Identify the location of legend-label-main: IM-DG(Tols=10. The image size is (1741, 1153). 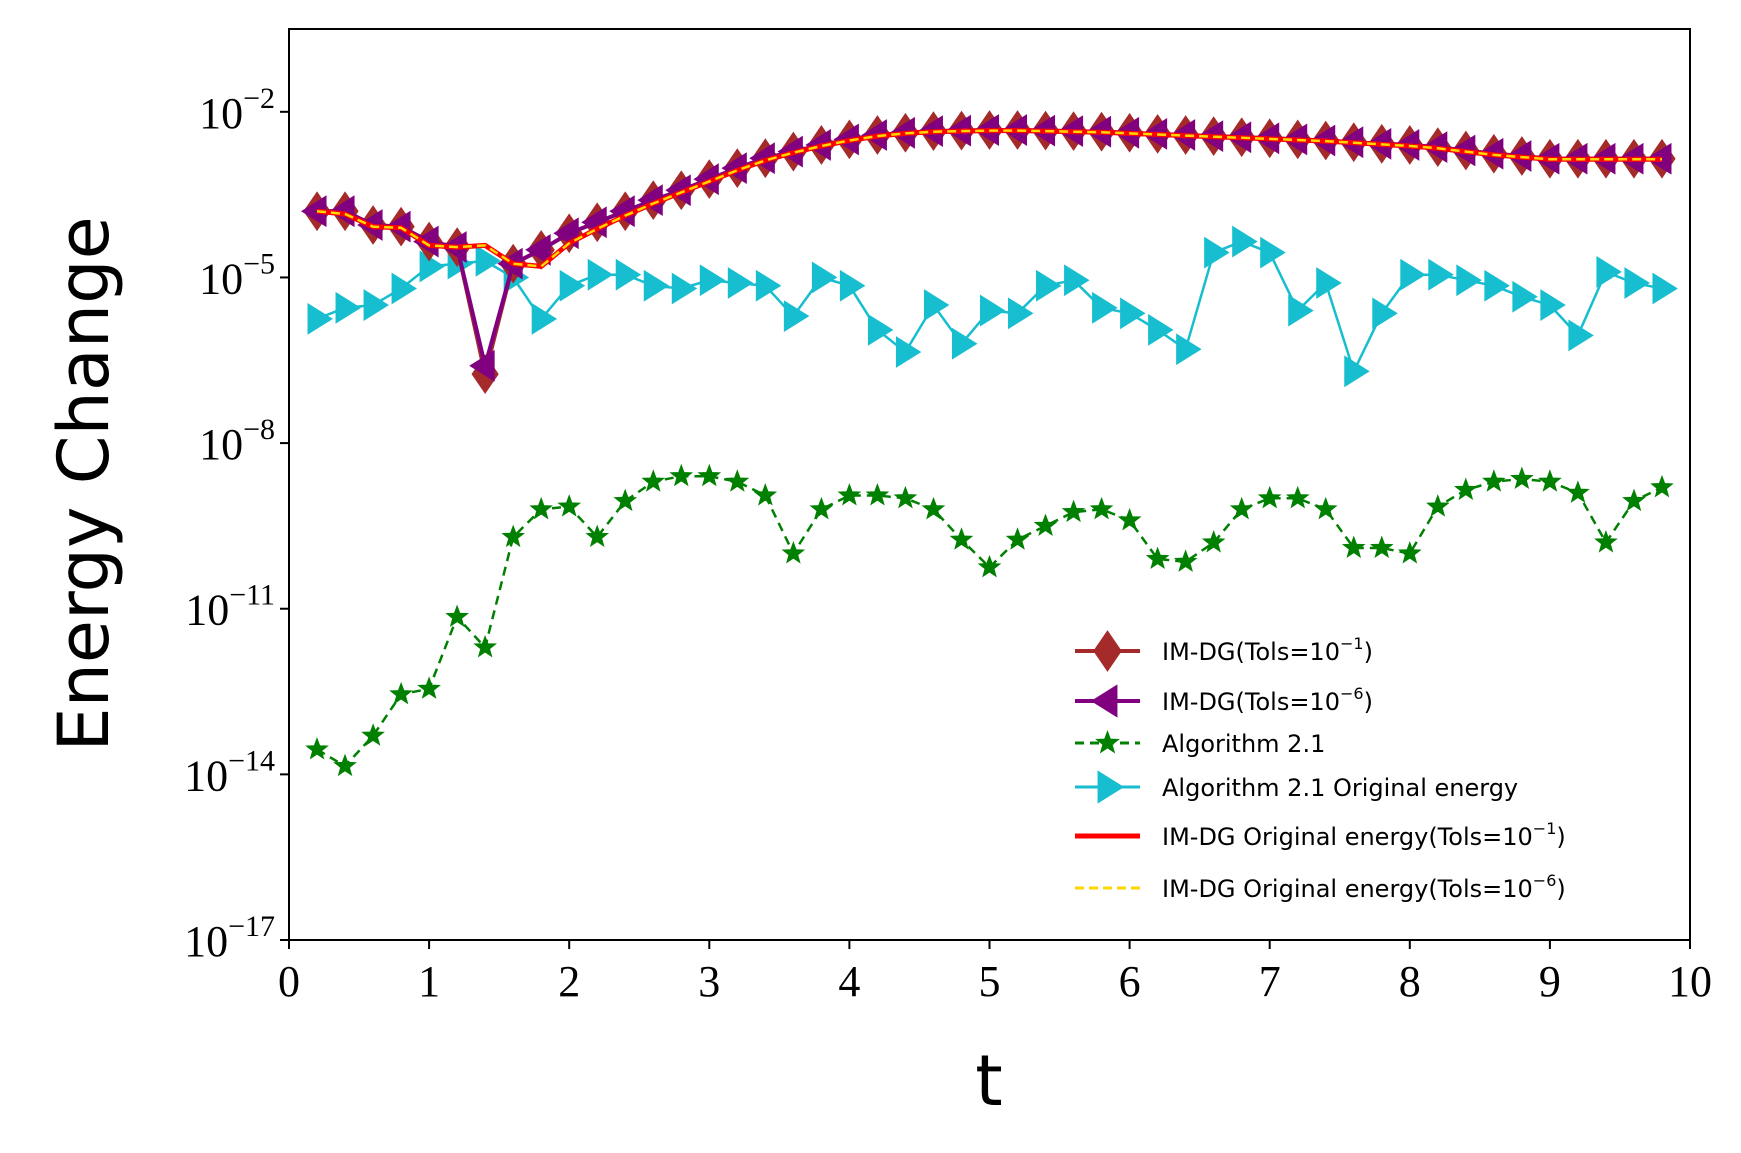
(1251, 702).